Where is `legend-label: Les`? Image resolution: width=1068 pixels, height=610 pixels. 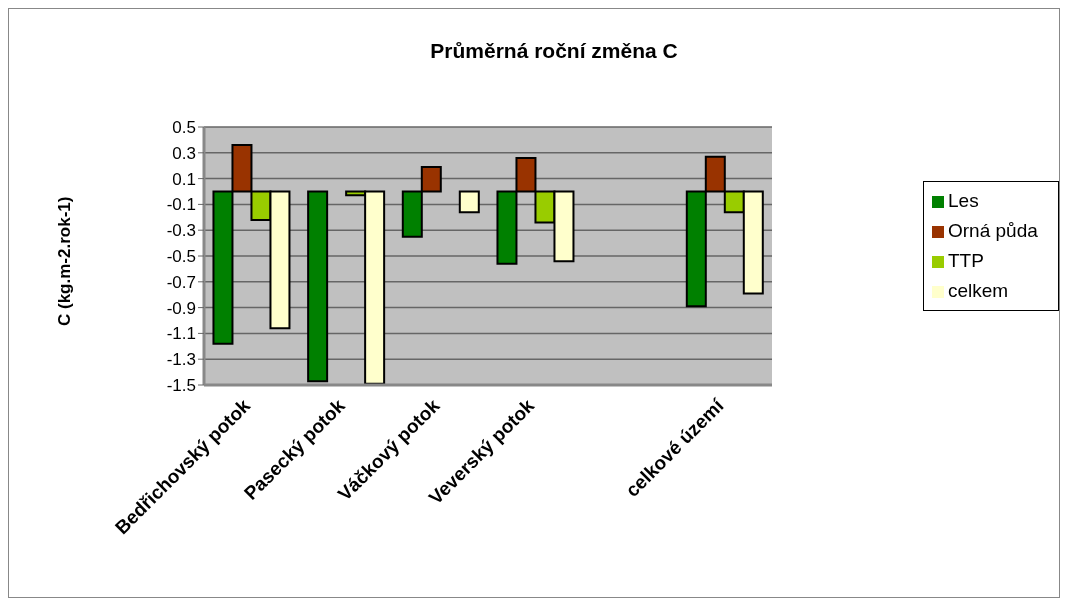
legend-label: Les is located at coordinates (963, 200).